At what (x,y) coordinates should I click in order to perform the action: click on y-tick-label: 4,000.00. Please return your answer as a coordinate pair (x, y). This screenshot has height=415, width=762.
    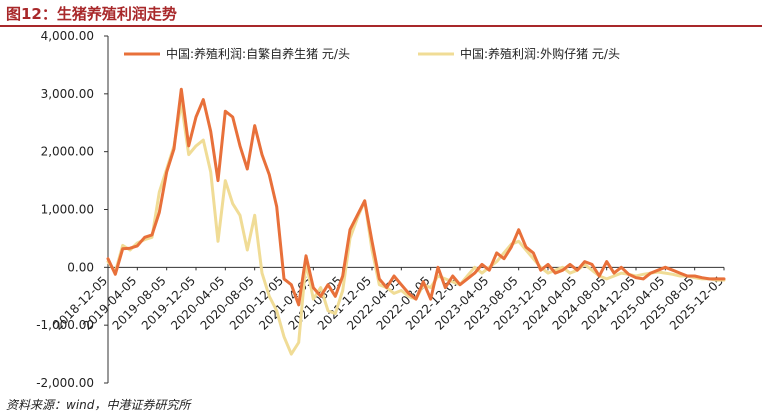
    Looking at the image, I should click on (67, 36).